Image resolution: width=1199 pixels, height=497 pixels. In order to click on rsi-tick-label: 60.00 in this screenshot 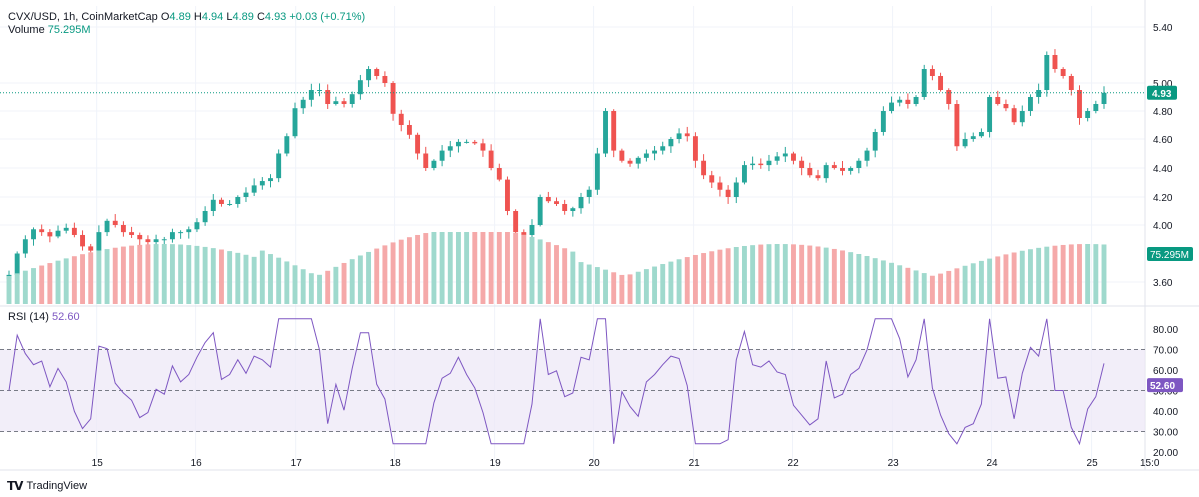, I will do `click(1165, 371)`.